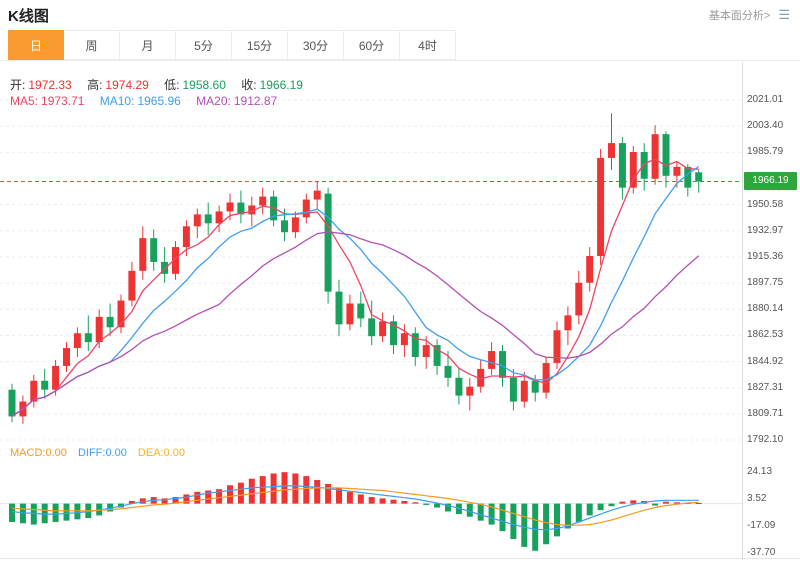 This screenshot has width=800, height=565. I want to click on ohlc-legend: 开: 1972.33 高: 1974.29 低: 1958.60 收: 1966.19, so click(162, 84).